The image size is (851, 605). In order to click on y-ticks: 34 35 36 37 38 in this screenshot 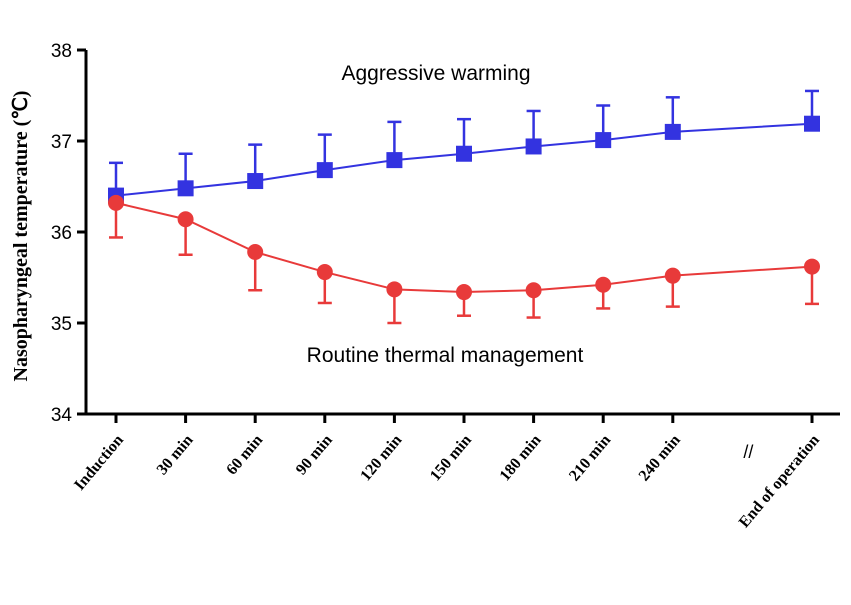, I will do `click(68, 233)`.